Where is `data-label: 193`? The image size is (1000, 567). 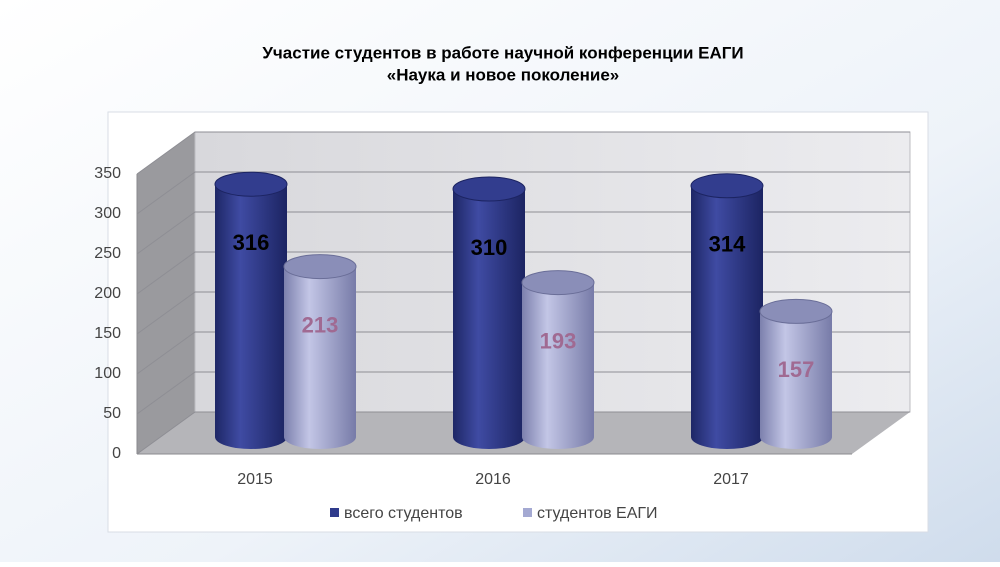 data-label: 193 is located at coordinates (558, 340).